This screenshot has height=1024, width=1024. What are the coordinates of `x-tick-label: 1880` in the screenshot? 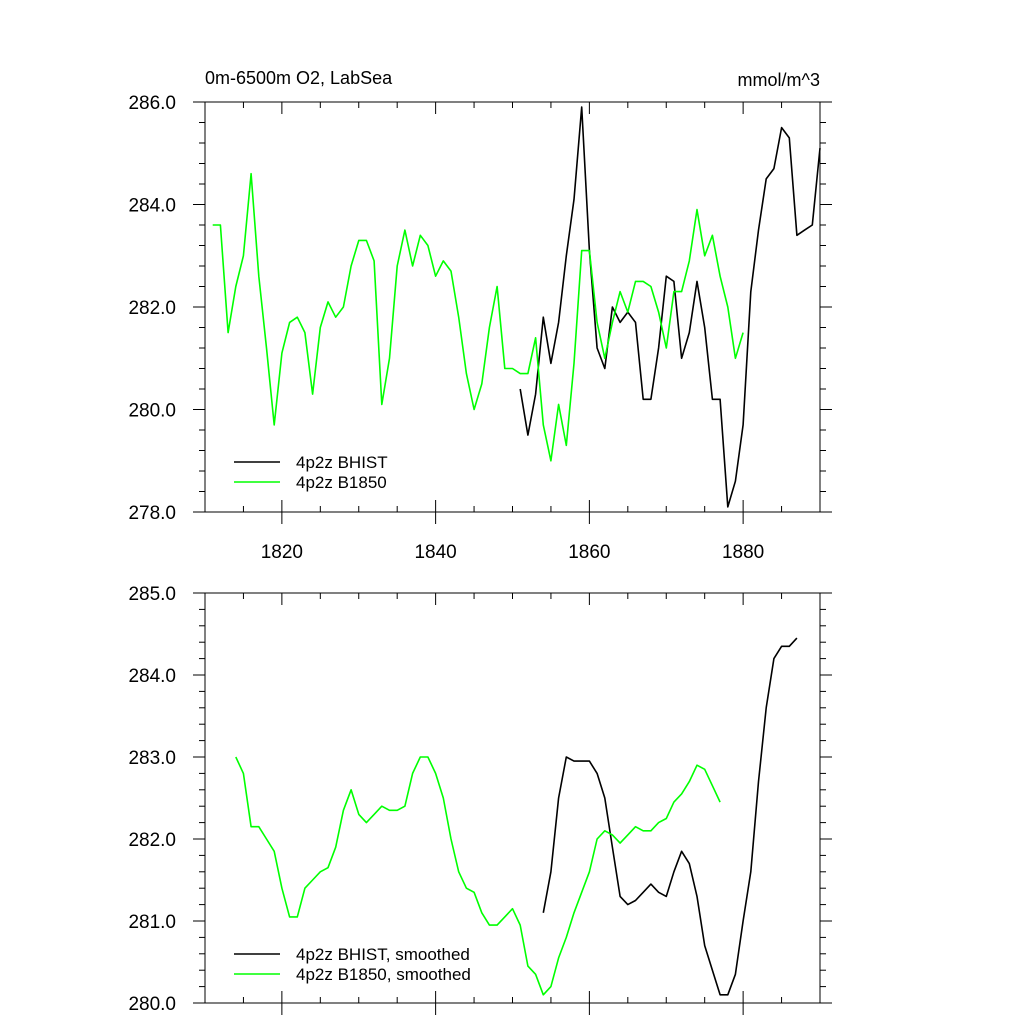 It's located at (743, 552).